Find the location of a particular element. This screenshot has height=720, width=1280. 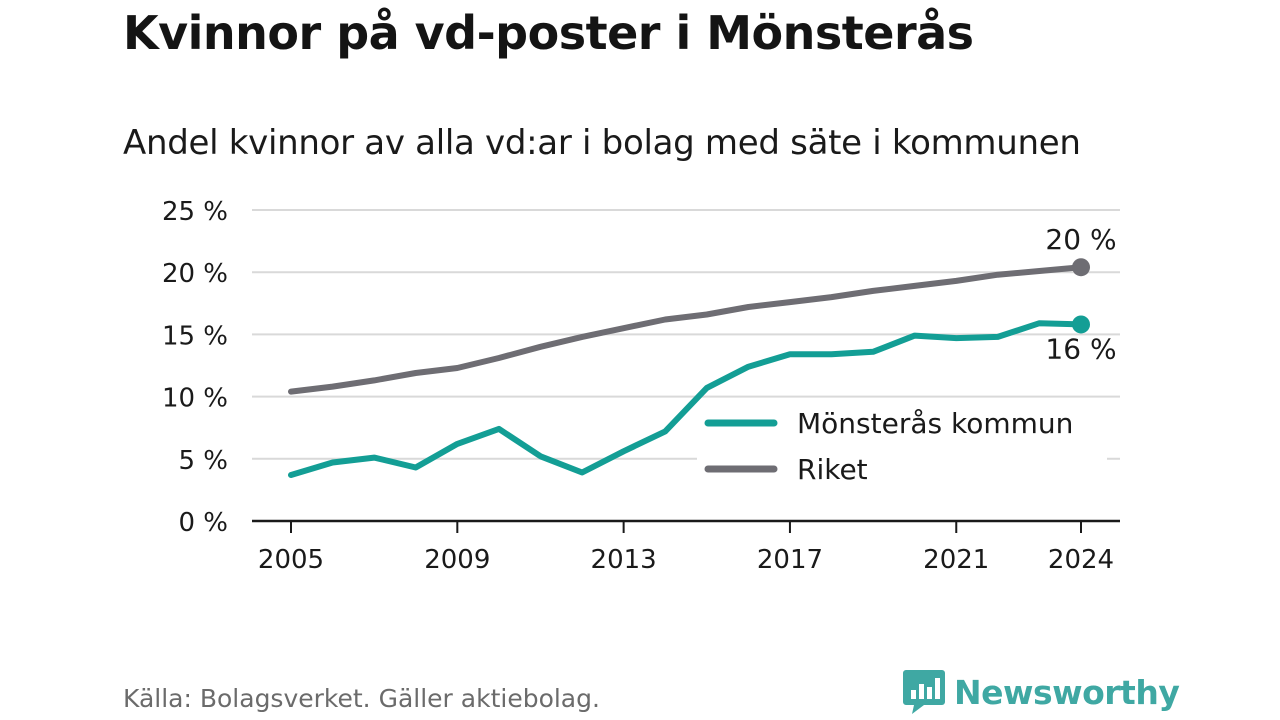

legend-label: Mönsterås kommun is located at coordinates (935, 423).